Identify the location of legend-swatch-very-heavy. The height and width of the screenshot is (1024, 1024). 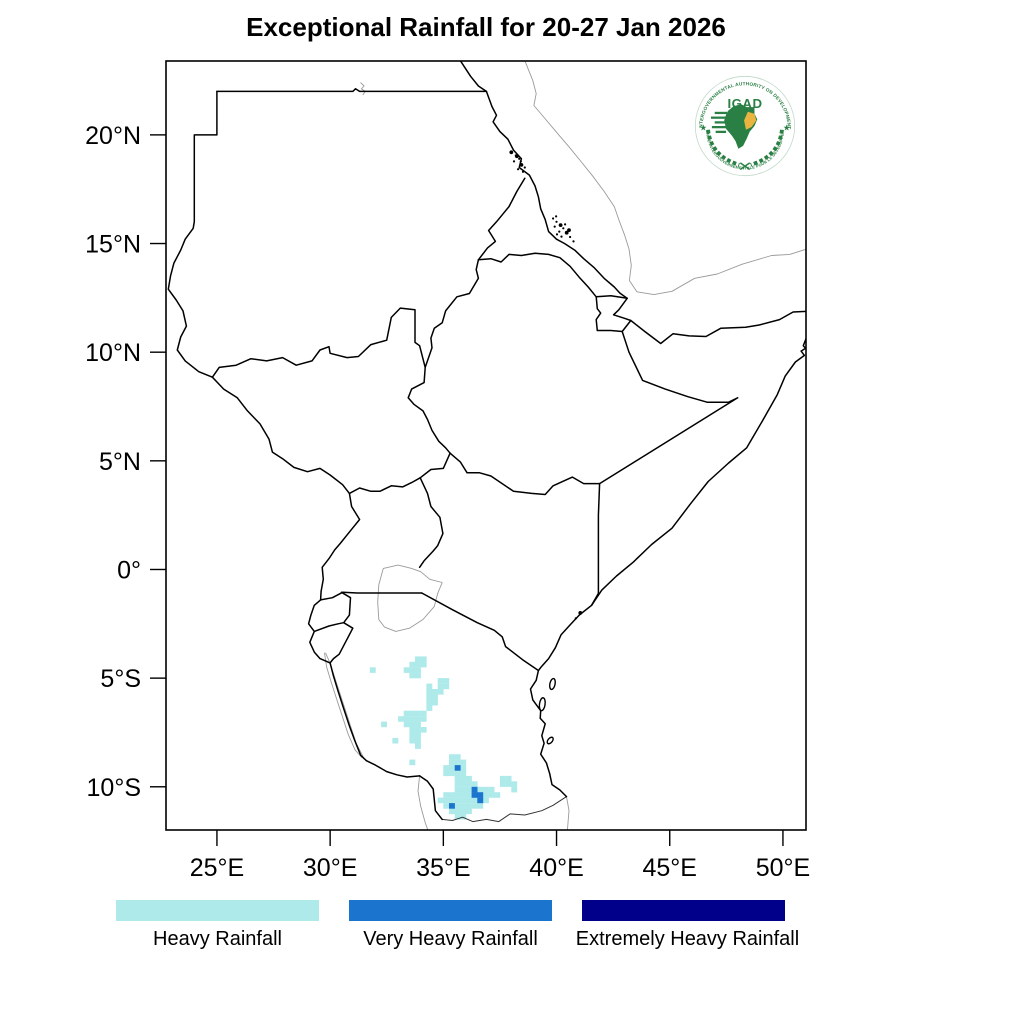
(450, 910).